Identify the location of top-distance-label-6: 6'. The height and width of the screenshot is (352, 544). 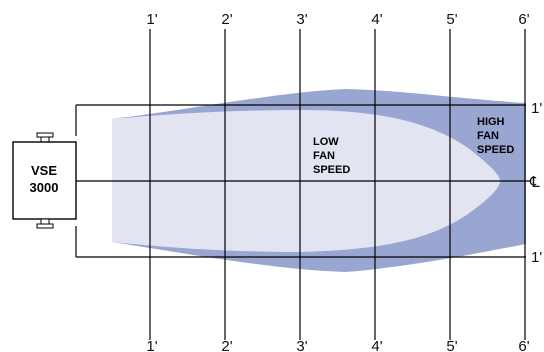
(523, 19).